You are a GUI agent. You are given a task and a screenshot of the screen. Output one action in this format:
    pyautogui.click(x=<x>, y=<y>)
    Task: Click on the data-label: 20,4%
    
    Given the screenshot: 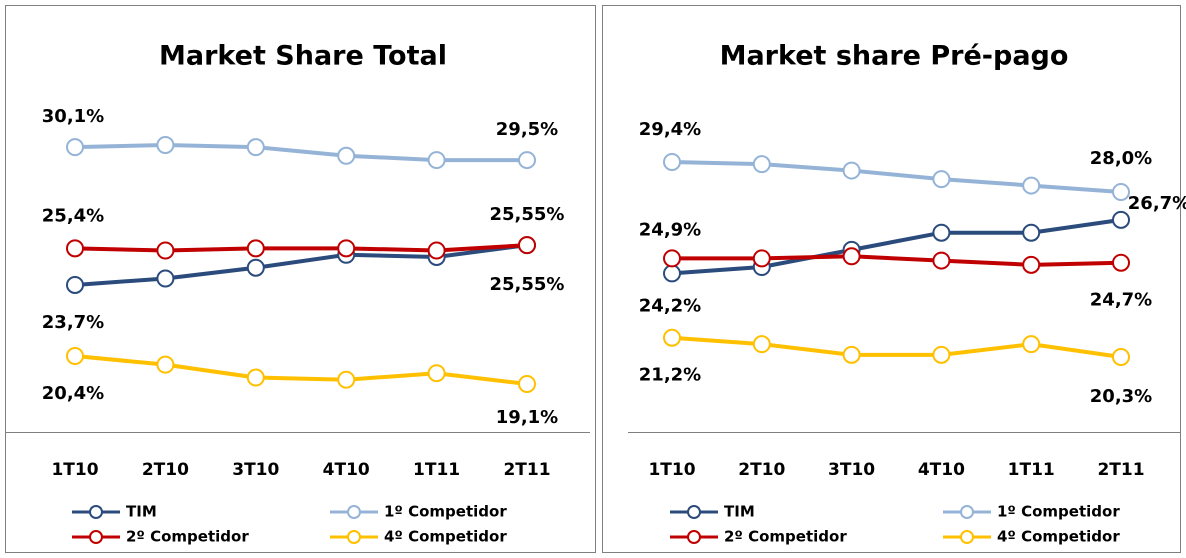 What is the action you would take?
    pyautogui.click(x=73, y=393)
    